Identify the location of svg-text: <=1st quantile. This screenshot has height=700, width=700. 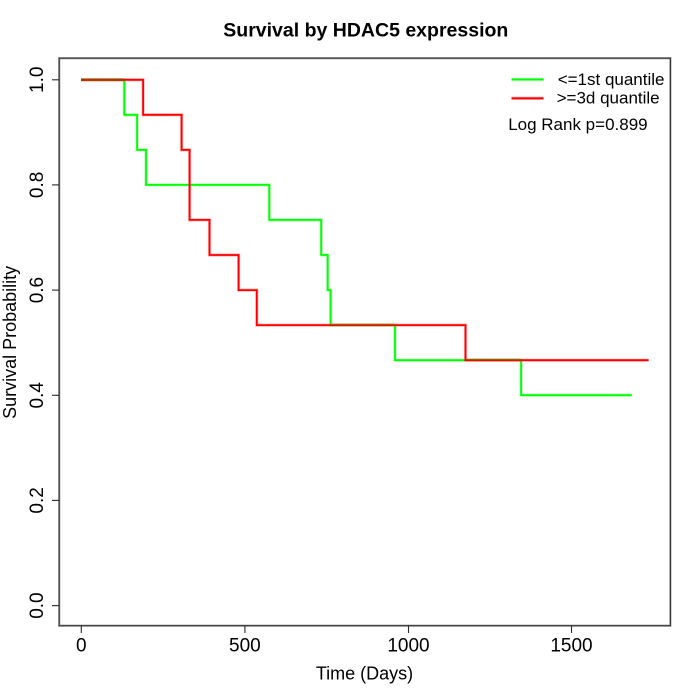
(611, 79).